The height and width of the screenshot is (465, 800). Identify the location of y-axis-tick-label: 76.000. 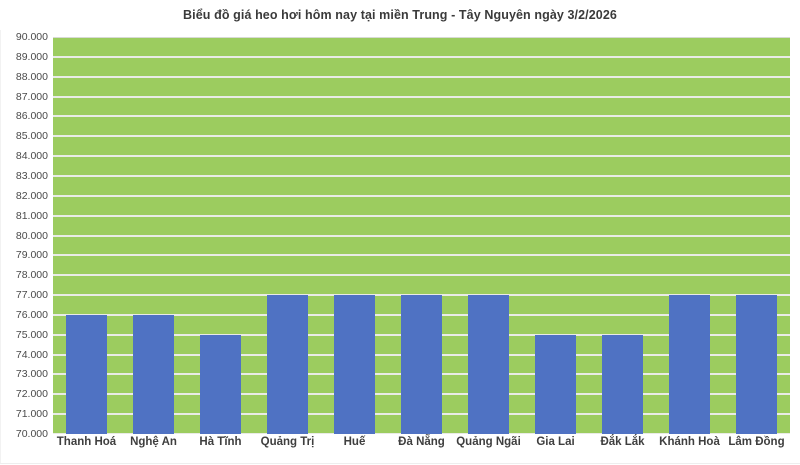
(31, 314).